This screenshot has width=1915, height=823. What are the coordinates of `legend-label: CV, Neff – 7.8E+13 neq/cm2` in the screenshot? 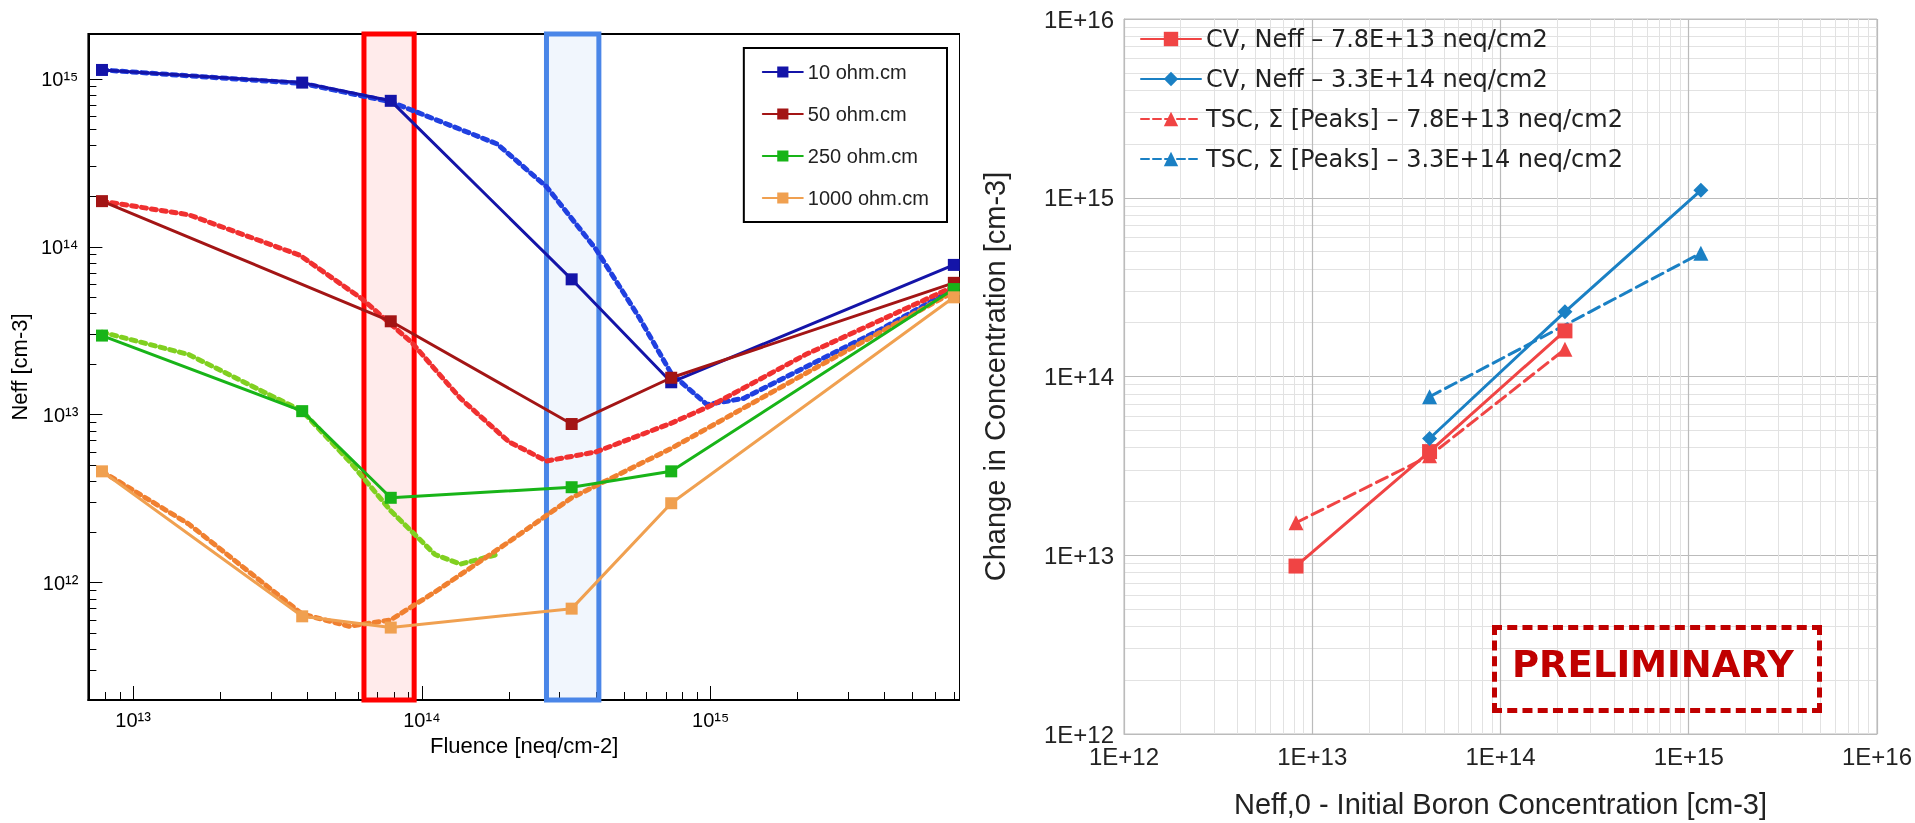 It's located at (1377, 39).